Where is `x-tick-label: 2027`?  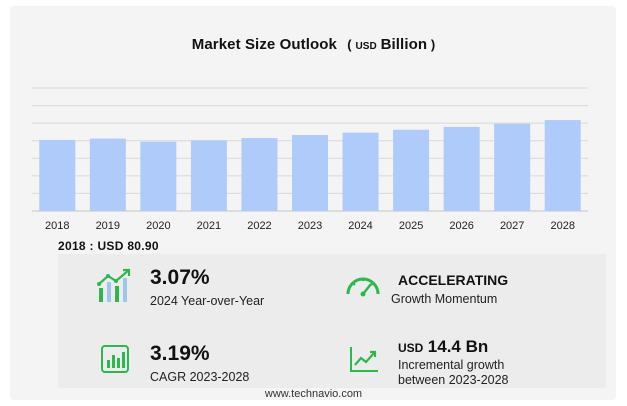 x-tick-label: 2027 is located at coordinates (512, 226).